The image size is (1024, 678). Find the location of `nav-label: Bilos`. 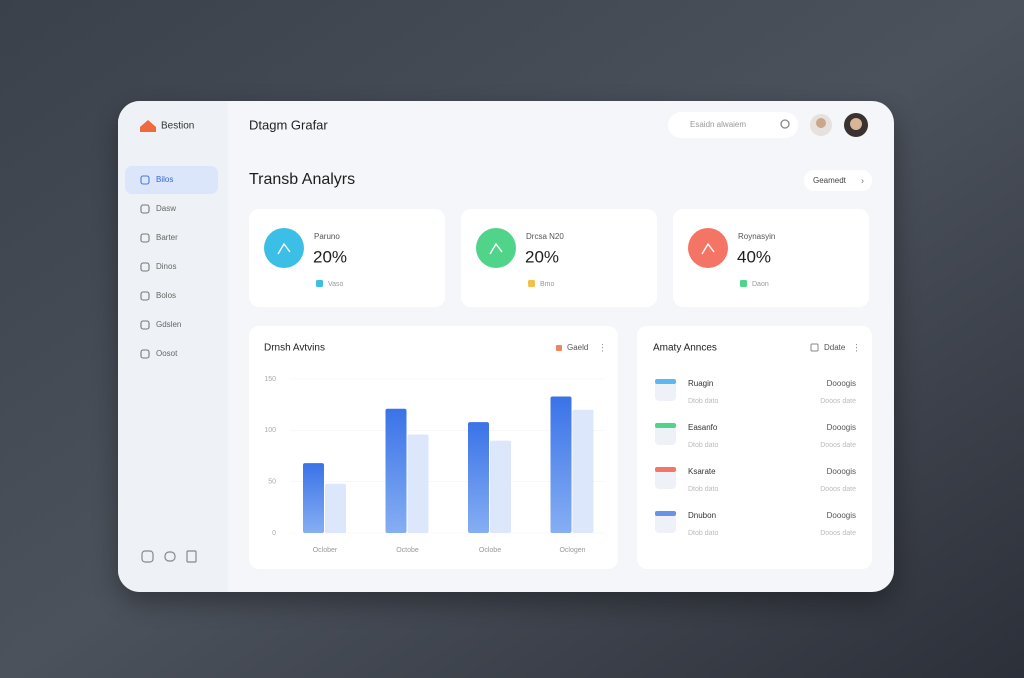

nav-label: Bilos is located at coordinates (164, 179).